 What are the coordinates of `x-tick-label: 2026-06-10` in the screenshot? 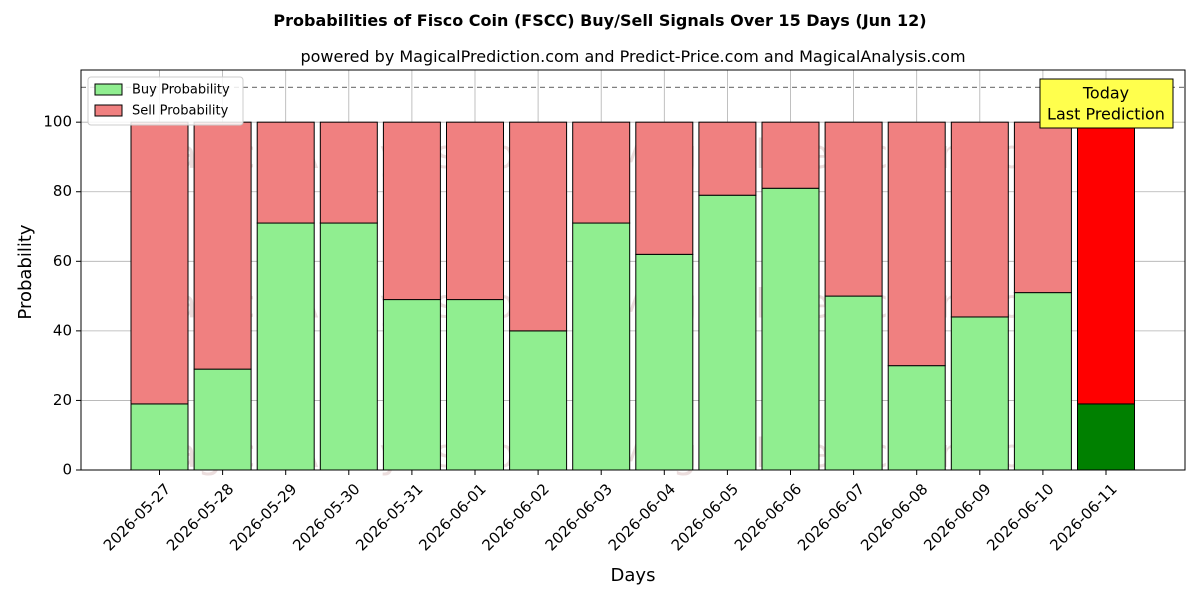 It's located at (1020, 517).